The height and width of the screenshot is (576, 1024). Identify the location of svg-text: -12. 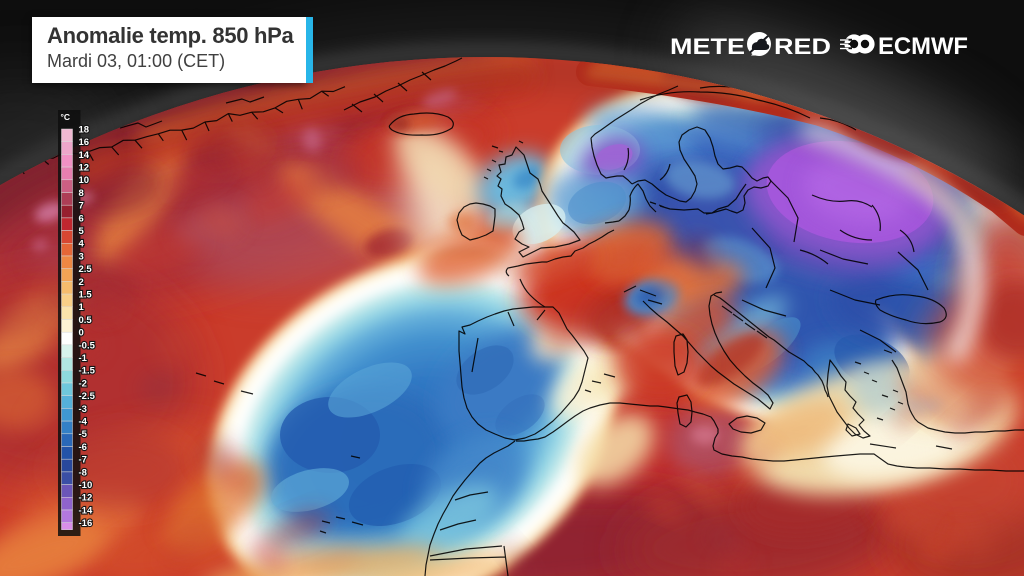
(86, 498).